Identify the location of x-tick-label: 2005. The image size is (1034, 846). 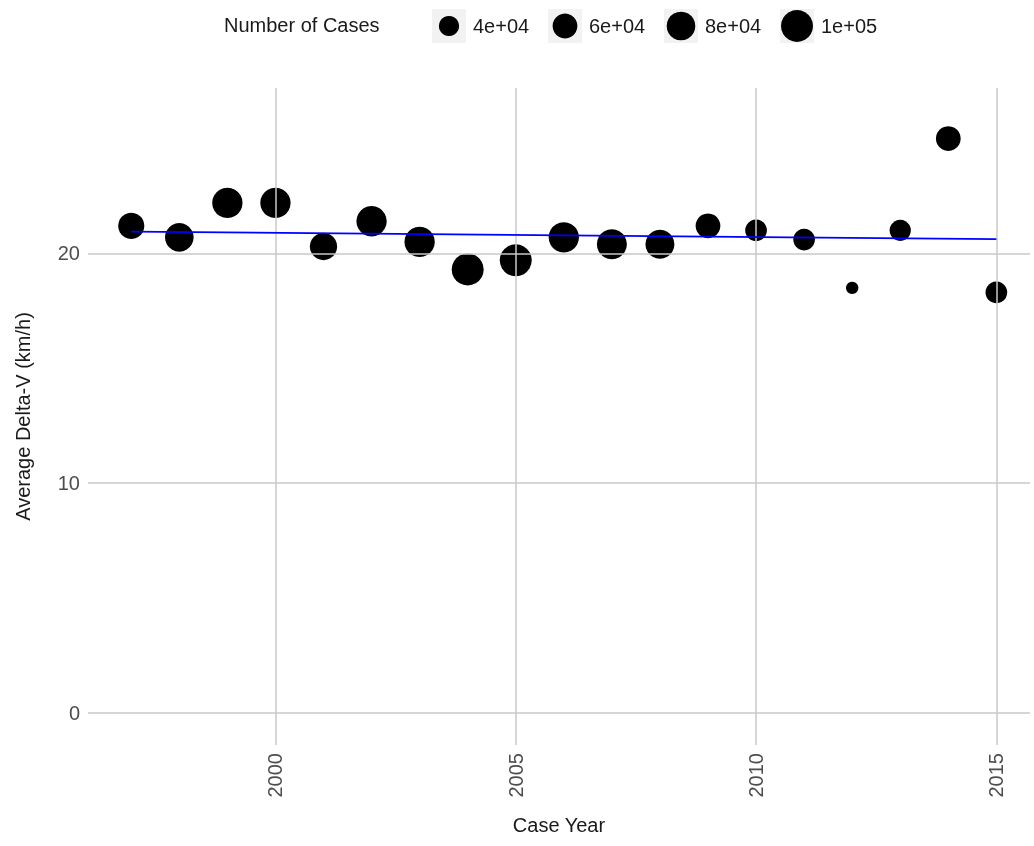
(515, 775).